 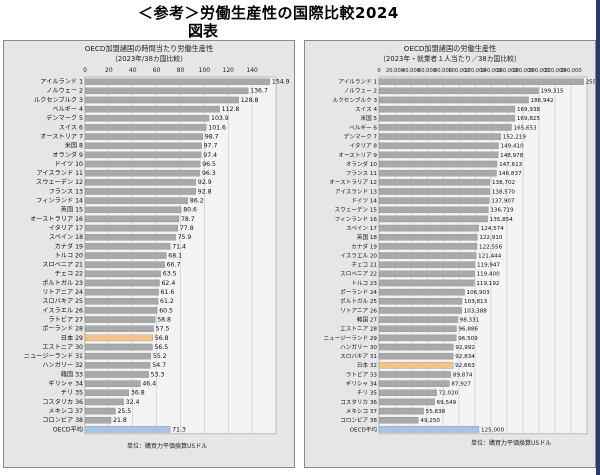 I want to click on category-label: 日本 32, so click(x=367, y=365).